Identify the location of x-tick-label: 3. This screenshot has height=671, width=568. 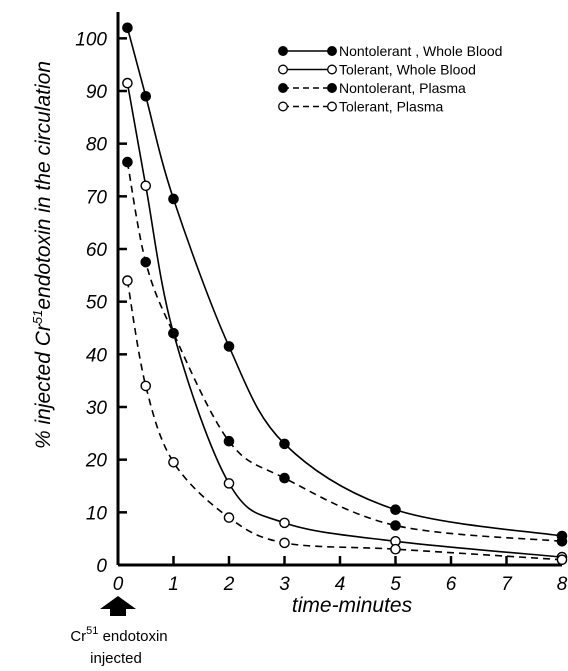
(284, 584).